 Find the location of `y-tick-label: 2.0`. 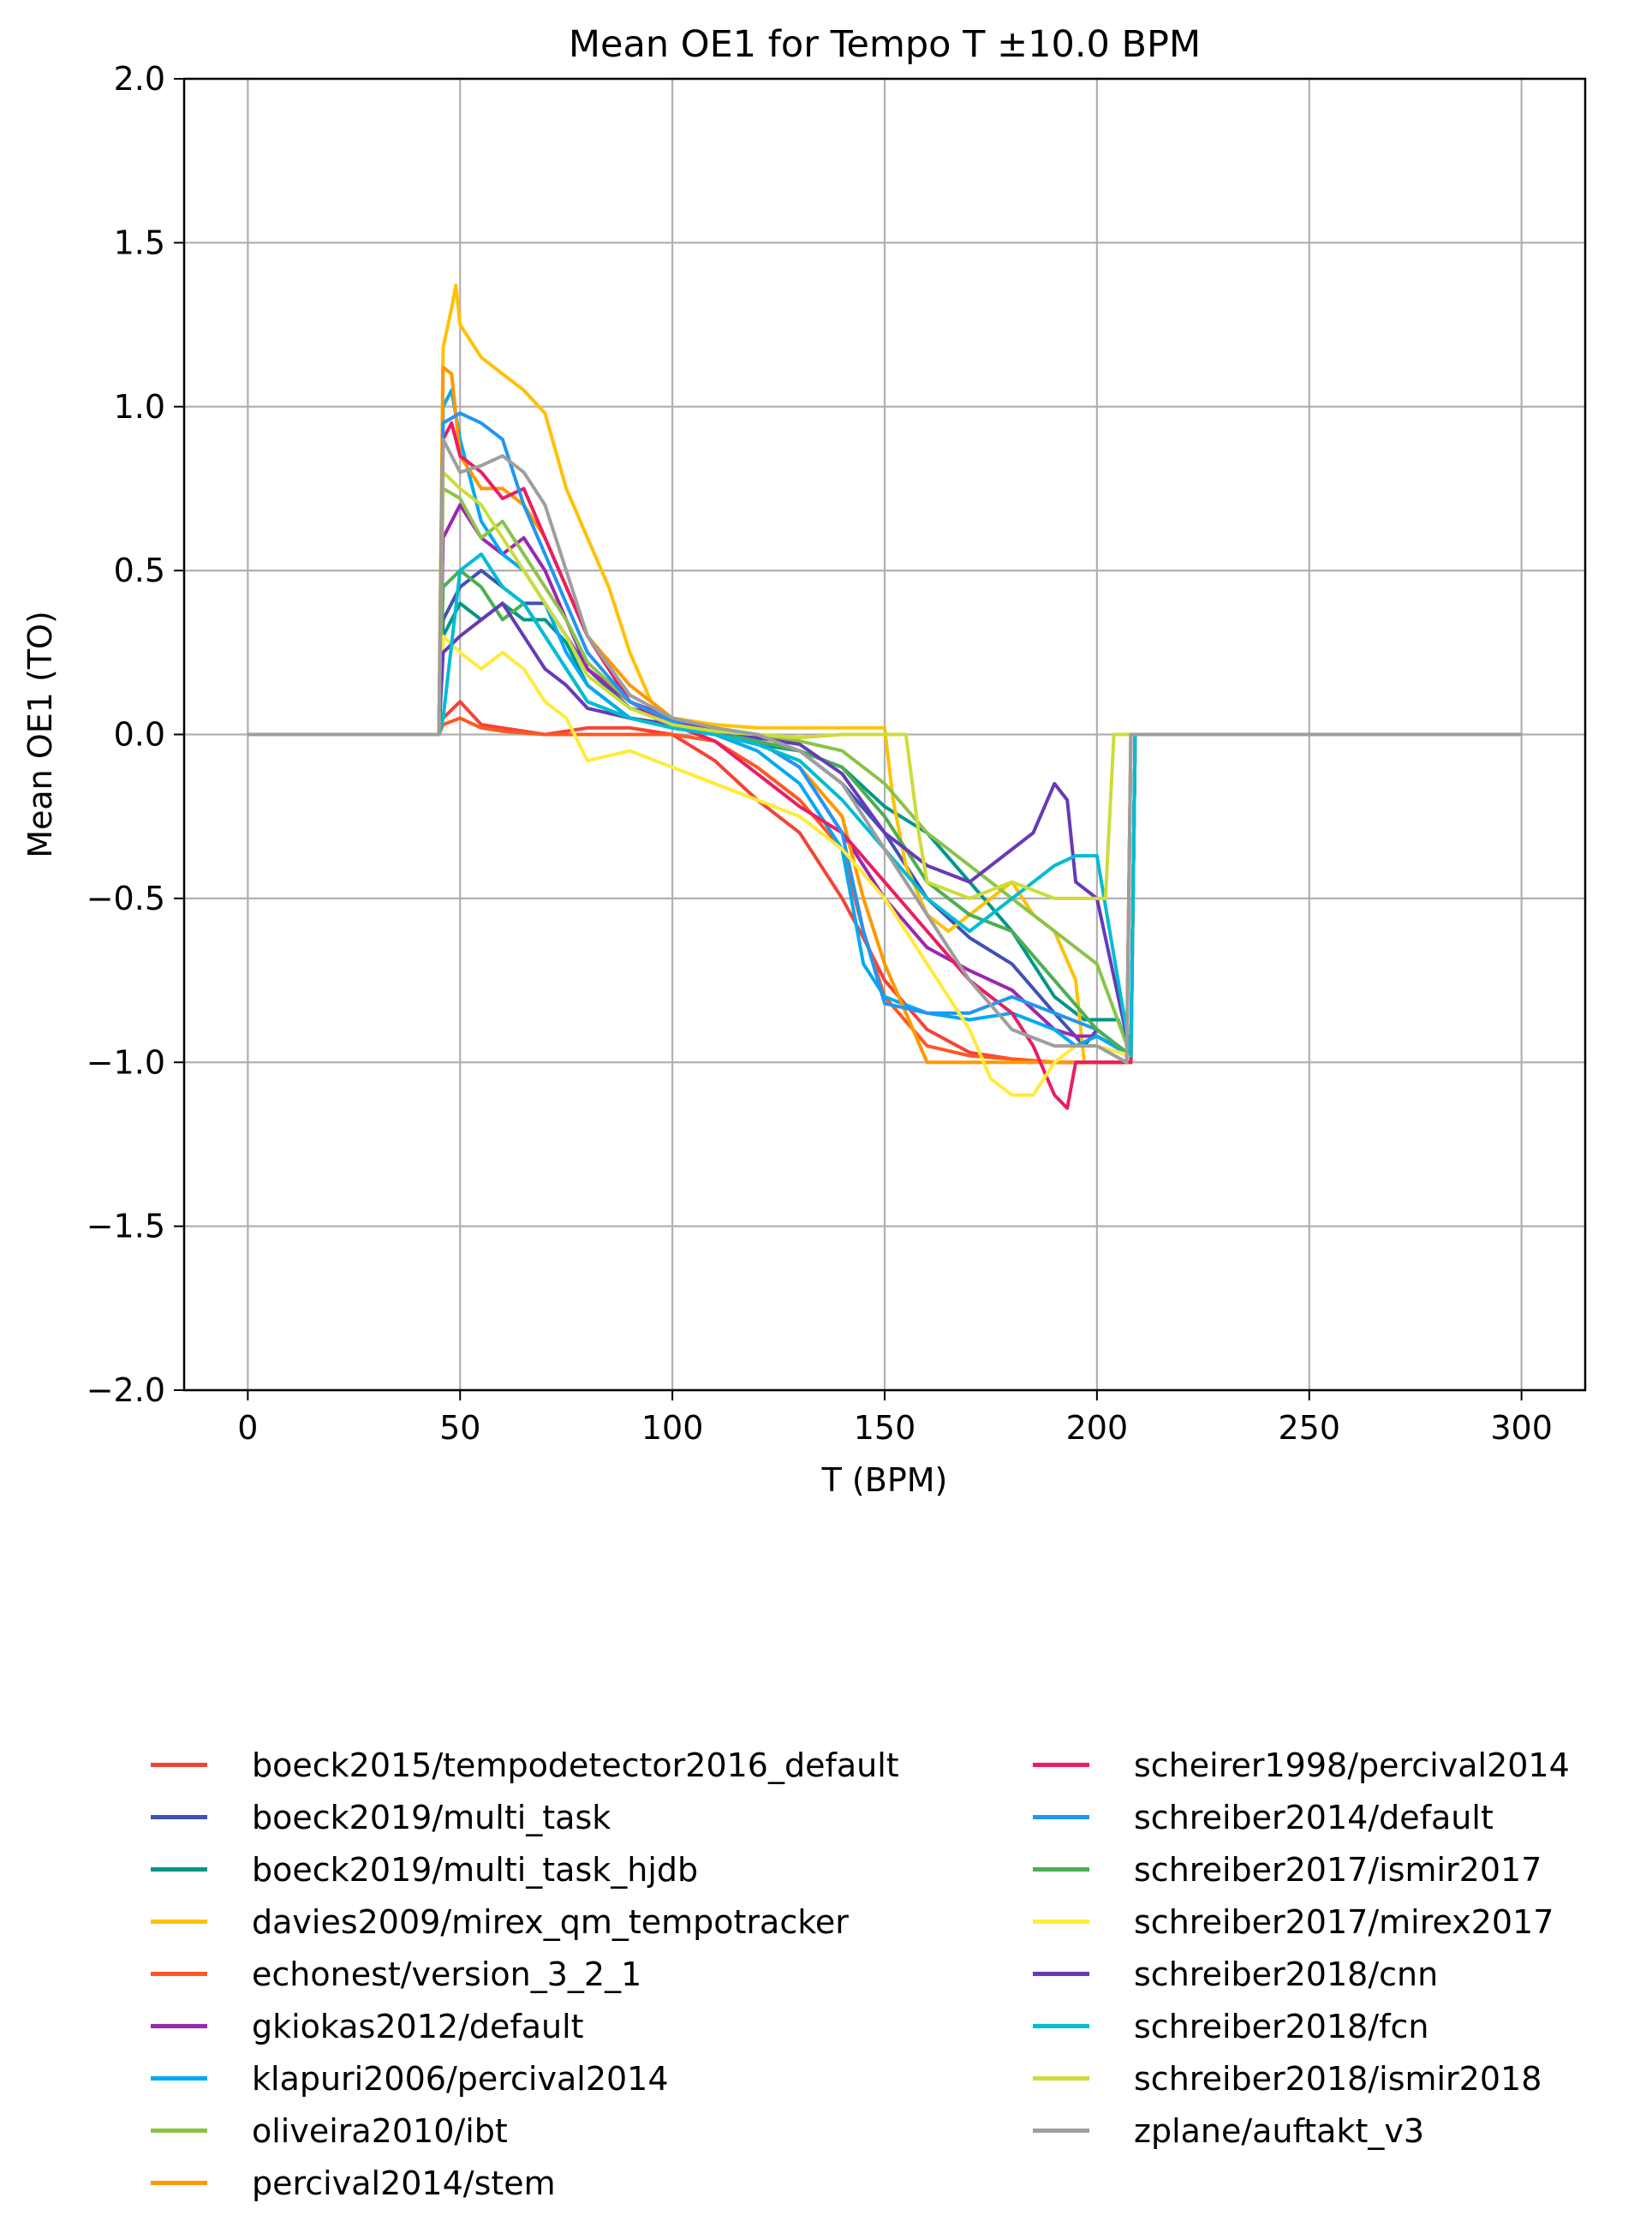

y-tick-label: 2.0 is located at coordinates (139, 79).